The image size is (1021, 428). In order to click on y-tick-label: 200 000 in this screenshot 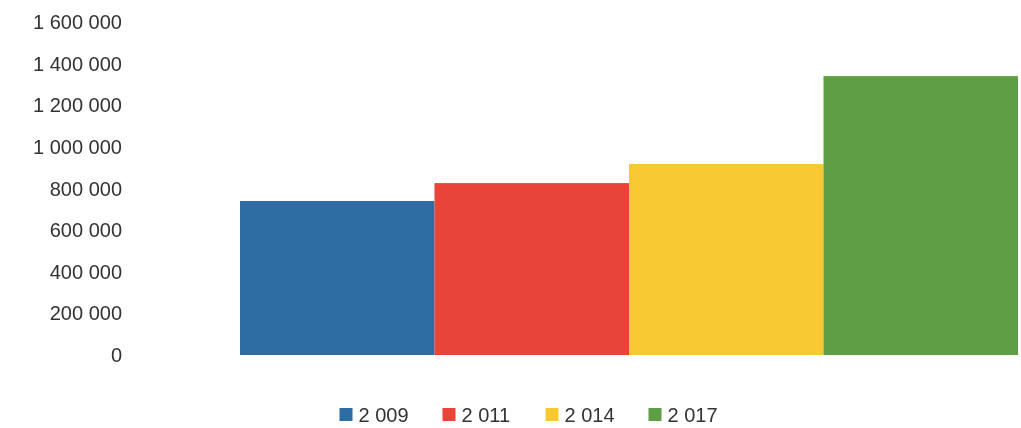, I will do `click(85, 313)`.